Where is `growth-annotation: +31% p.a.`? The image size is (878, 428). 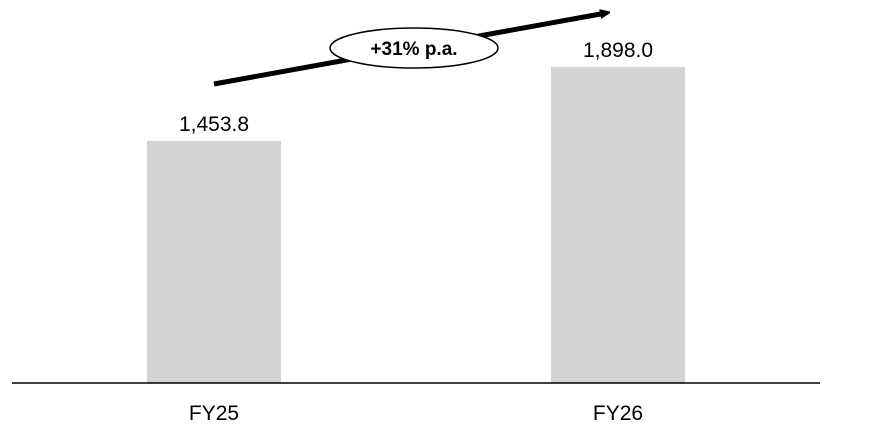 growth-annotation: +31% p.a. is located at coordinates (409, 50).